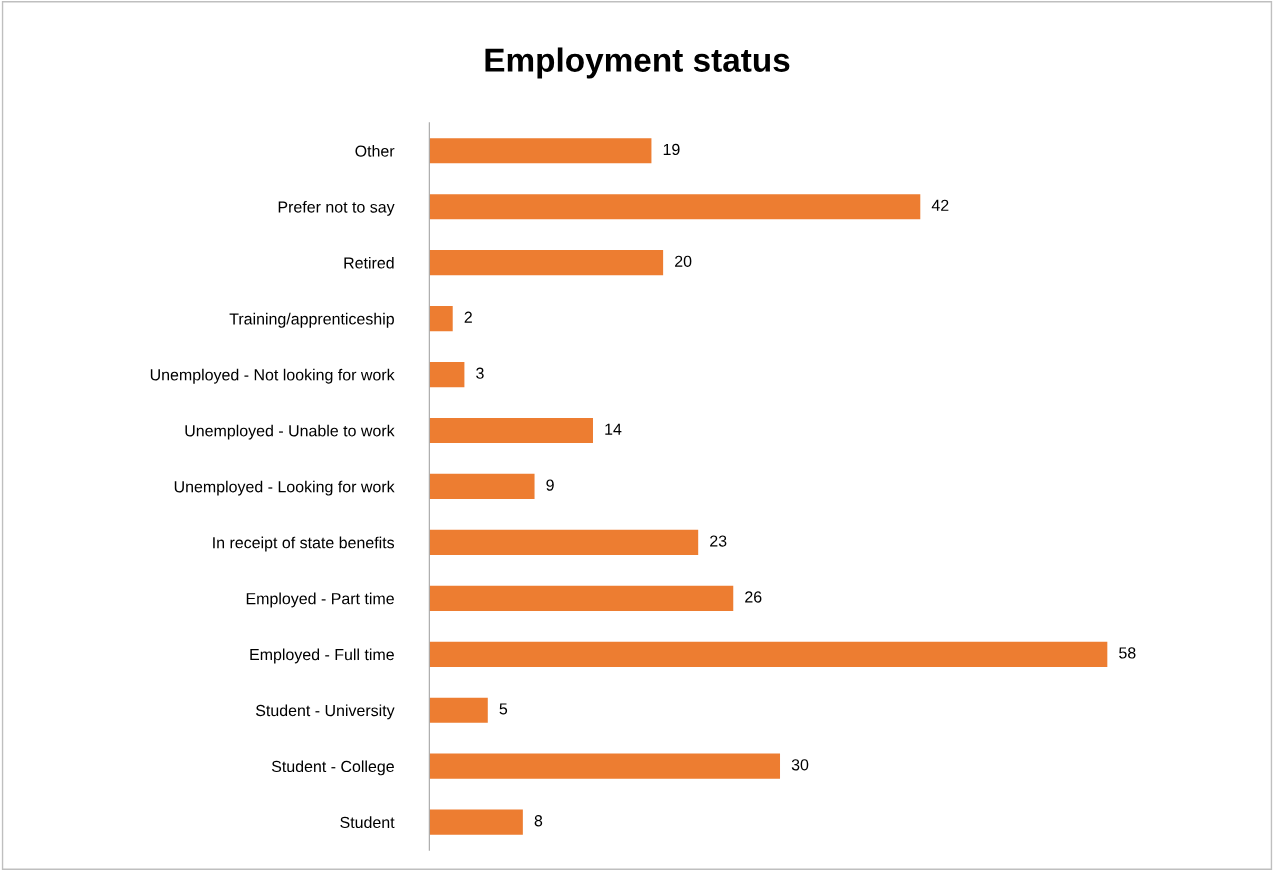  Describe the element at coordinates (284, 488) in the screenshot. I see `y-tick-label: Unemployed - Looking for work` at that location.